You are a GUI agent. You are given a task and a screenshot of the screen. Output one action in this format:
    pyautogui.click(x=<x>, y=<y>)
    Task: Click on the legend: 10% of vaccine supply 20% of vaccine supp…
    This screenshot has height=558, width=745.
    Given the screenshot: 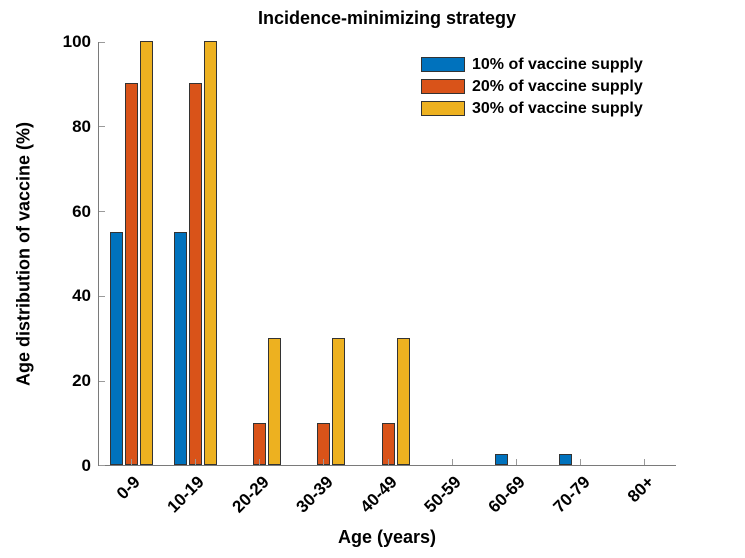 What is the action you would take?
    pyautogui.click(x=532, y=89)
    